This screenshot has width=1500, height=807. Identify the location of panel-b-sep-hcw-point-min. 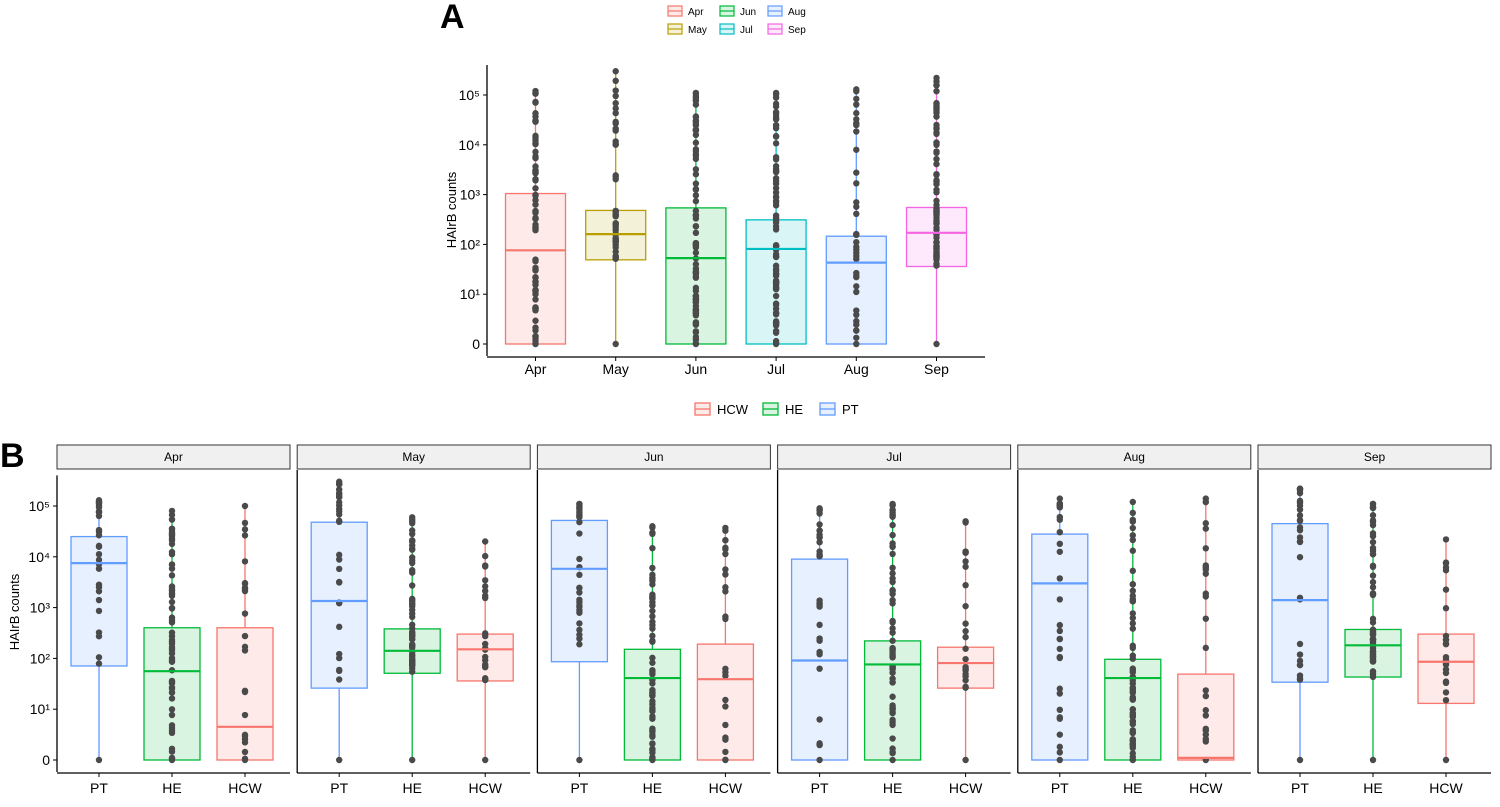
(1446, 760).